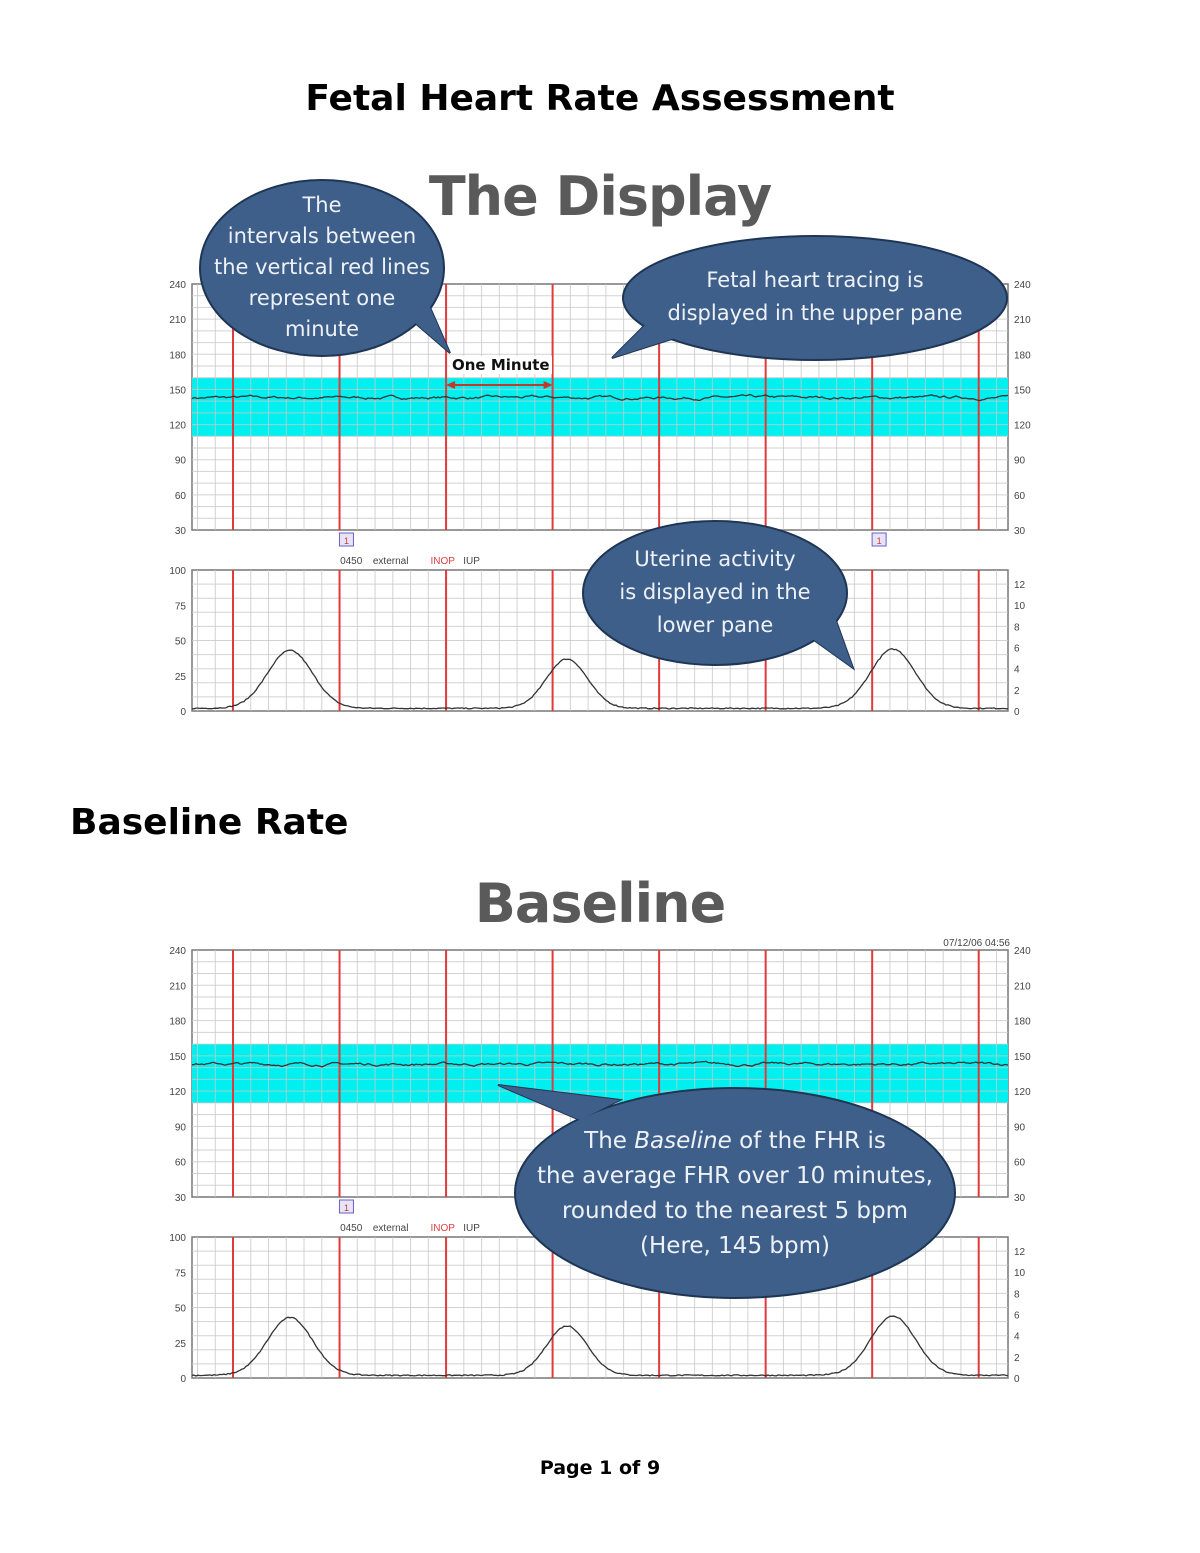  Describe the element at coordinates (976, 943) in the screenshot. I see `strip-timestamp: 07/12/06 04:56` at that location.